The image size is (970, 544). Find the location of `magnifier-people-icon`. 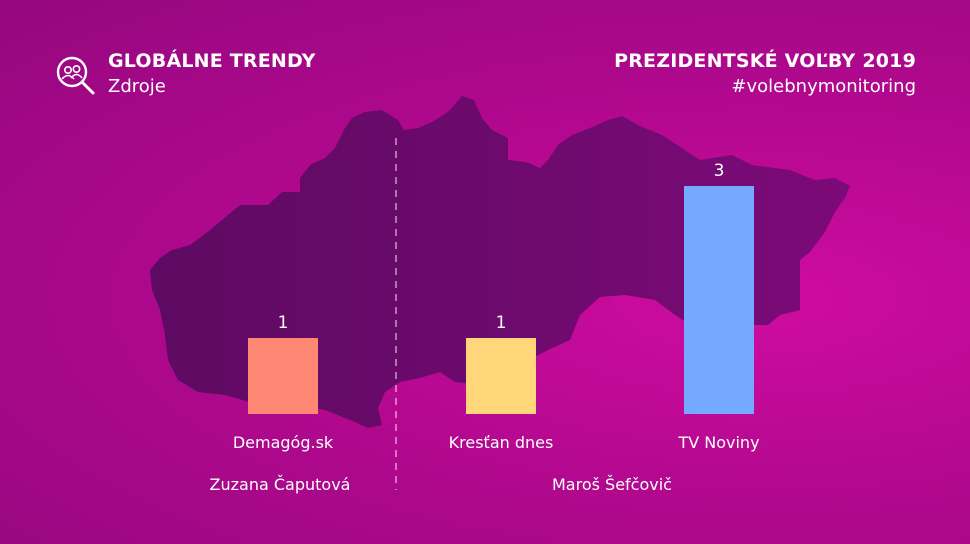

magnifier-people-icon is located at coordinates (75, 75).